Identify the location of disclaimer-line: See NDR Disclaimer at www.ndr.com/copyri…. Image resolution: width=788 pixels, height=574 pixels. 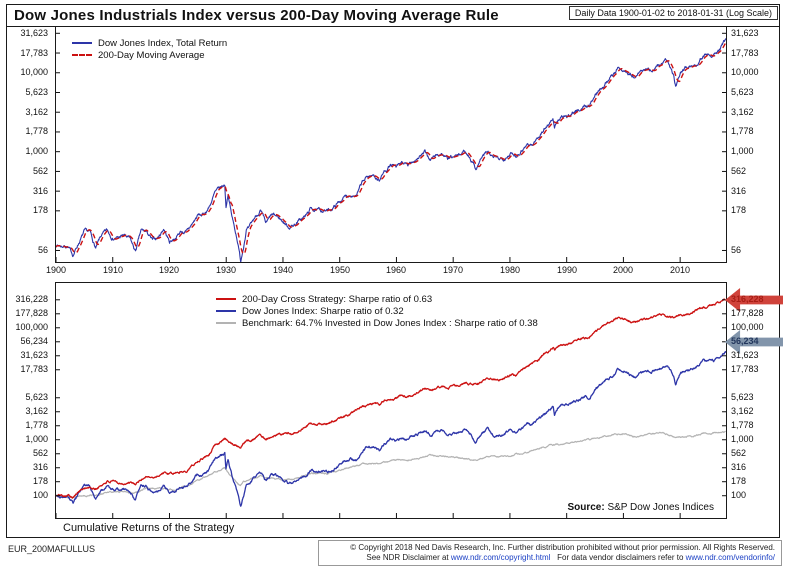
(550, 558).